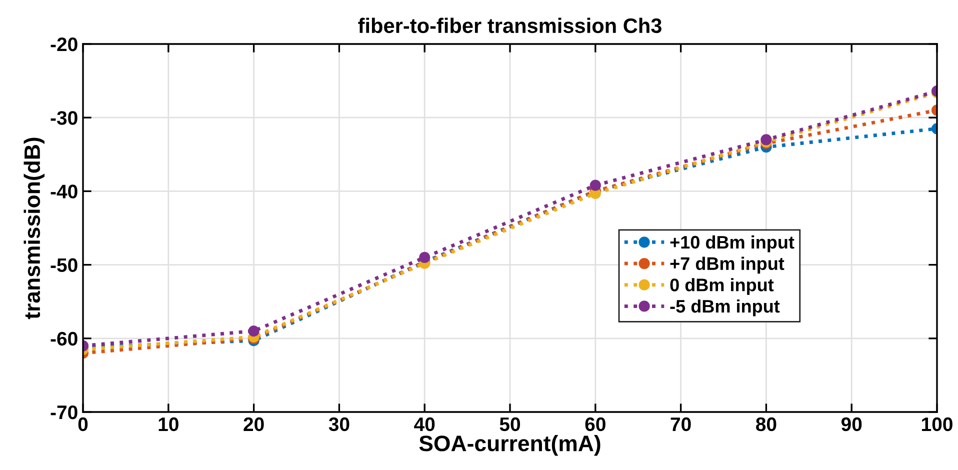 This screenshot has width=958, height=470. What do you see at coordinates (732, 243) in the screenshot?
I see `legend-label: +10 dBm input` at bounding box center [732, 243].